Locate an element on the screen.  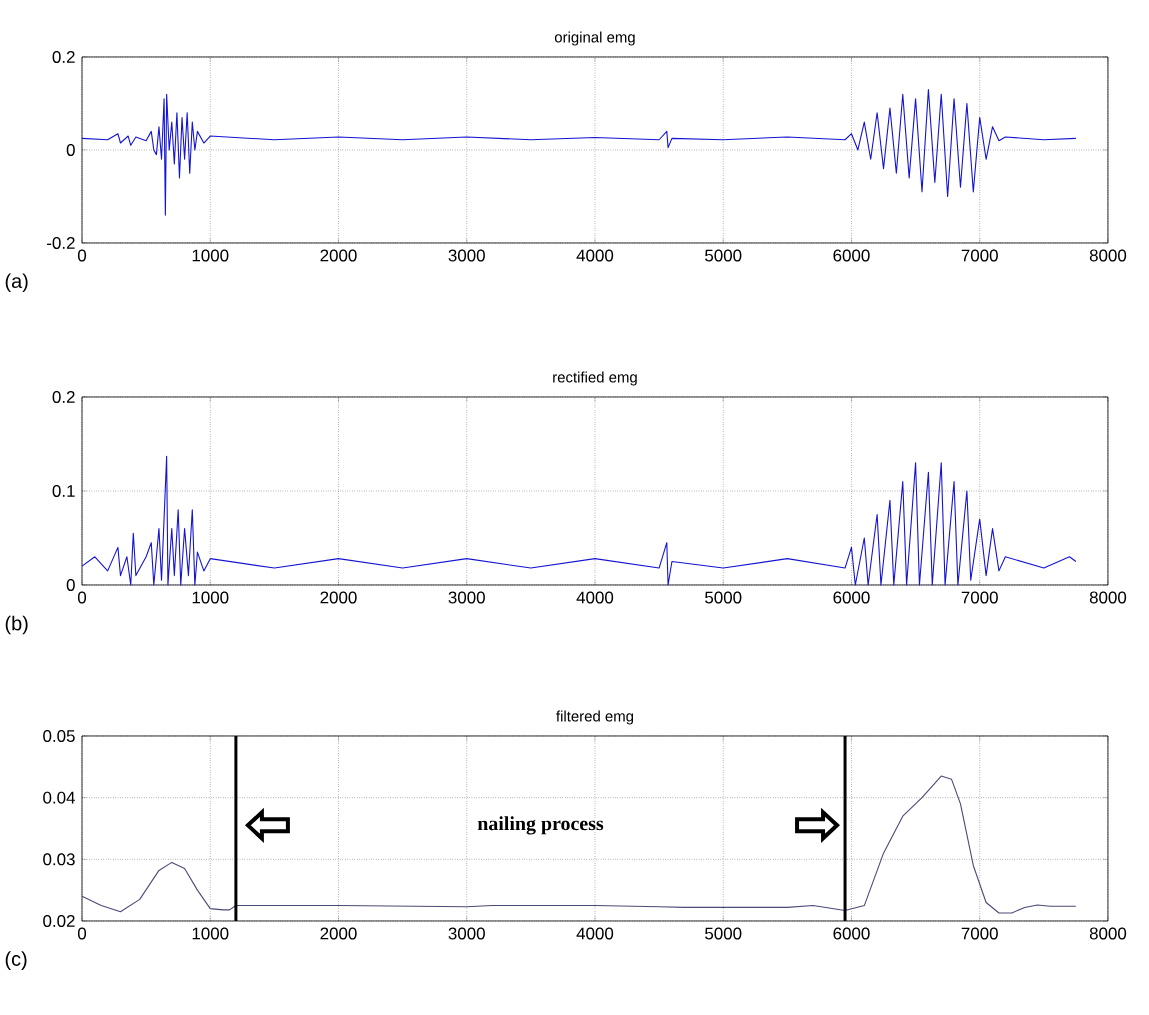
y-tick-label: 0.05 is located at coordinates (59, 735).